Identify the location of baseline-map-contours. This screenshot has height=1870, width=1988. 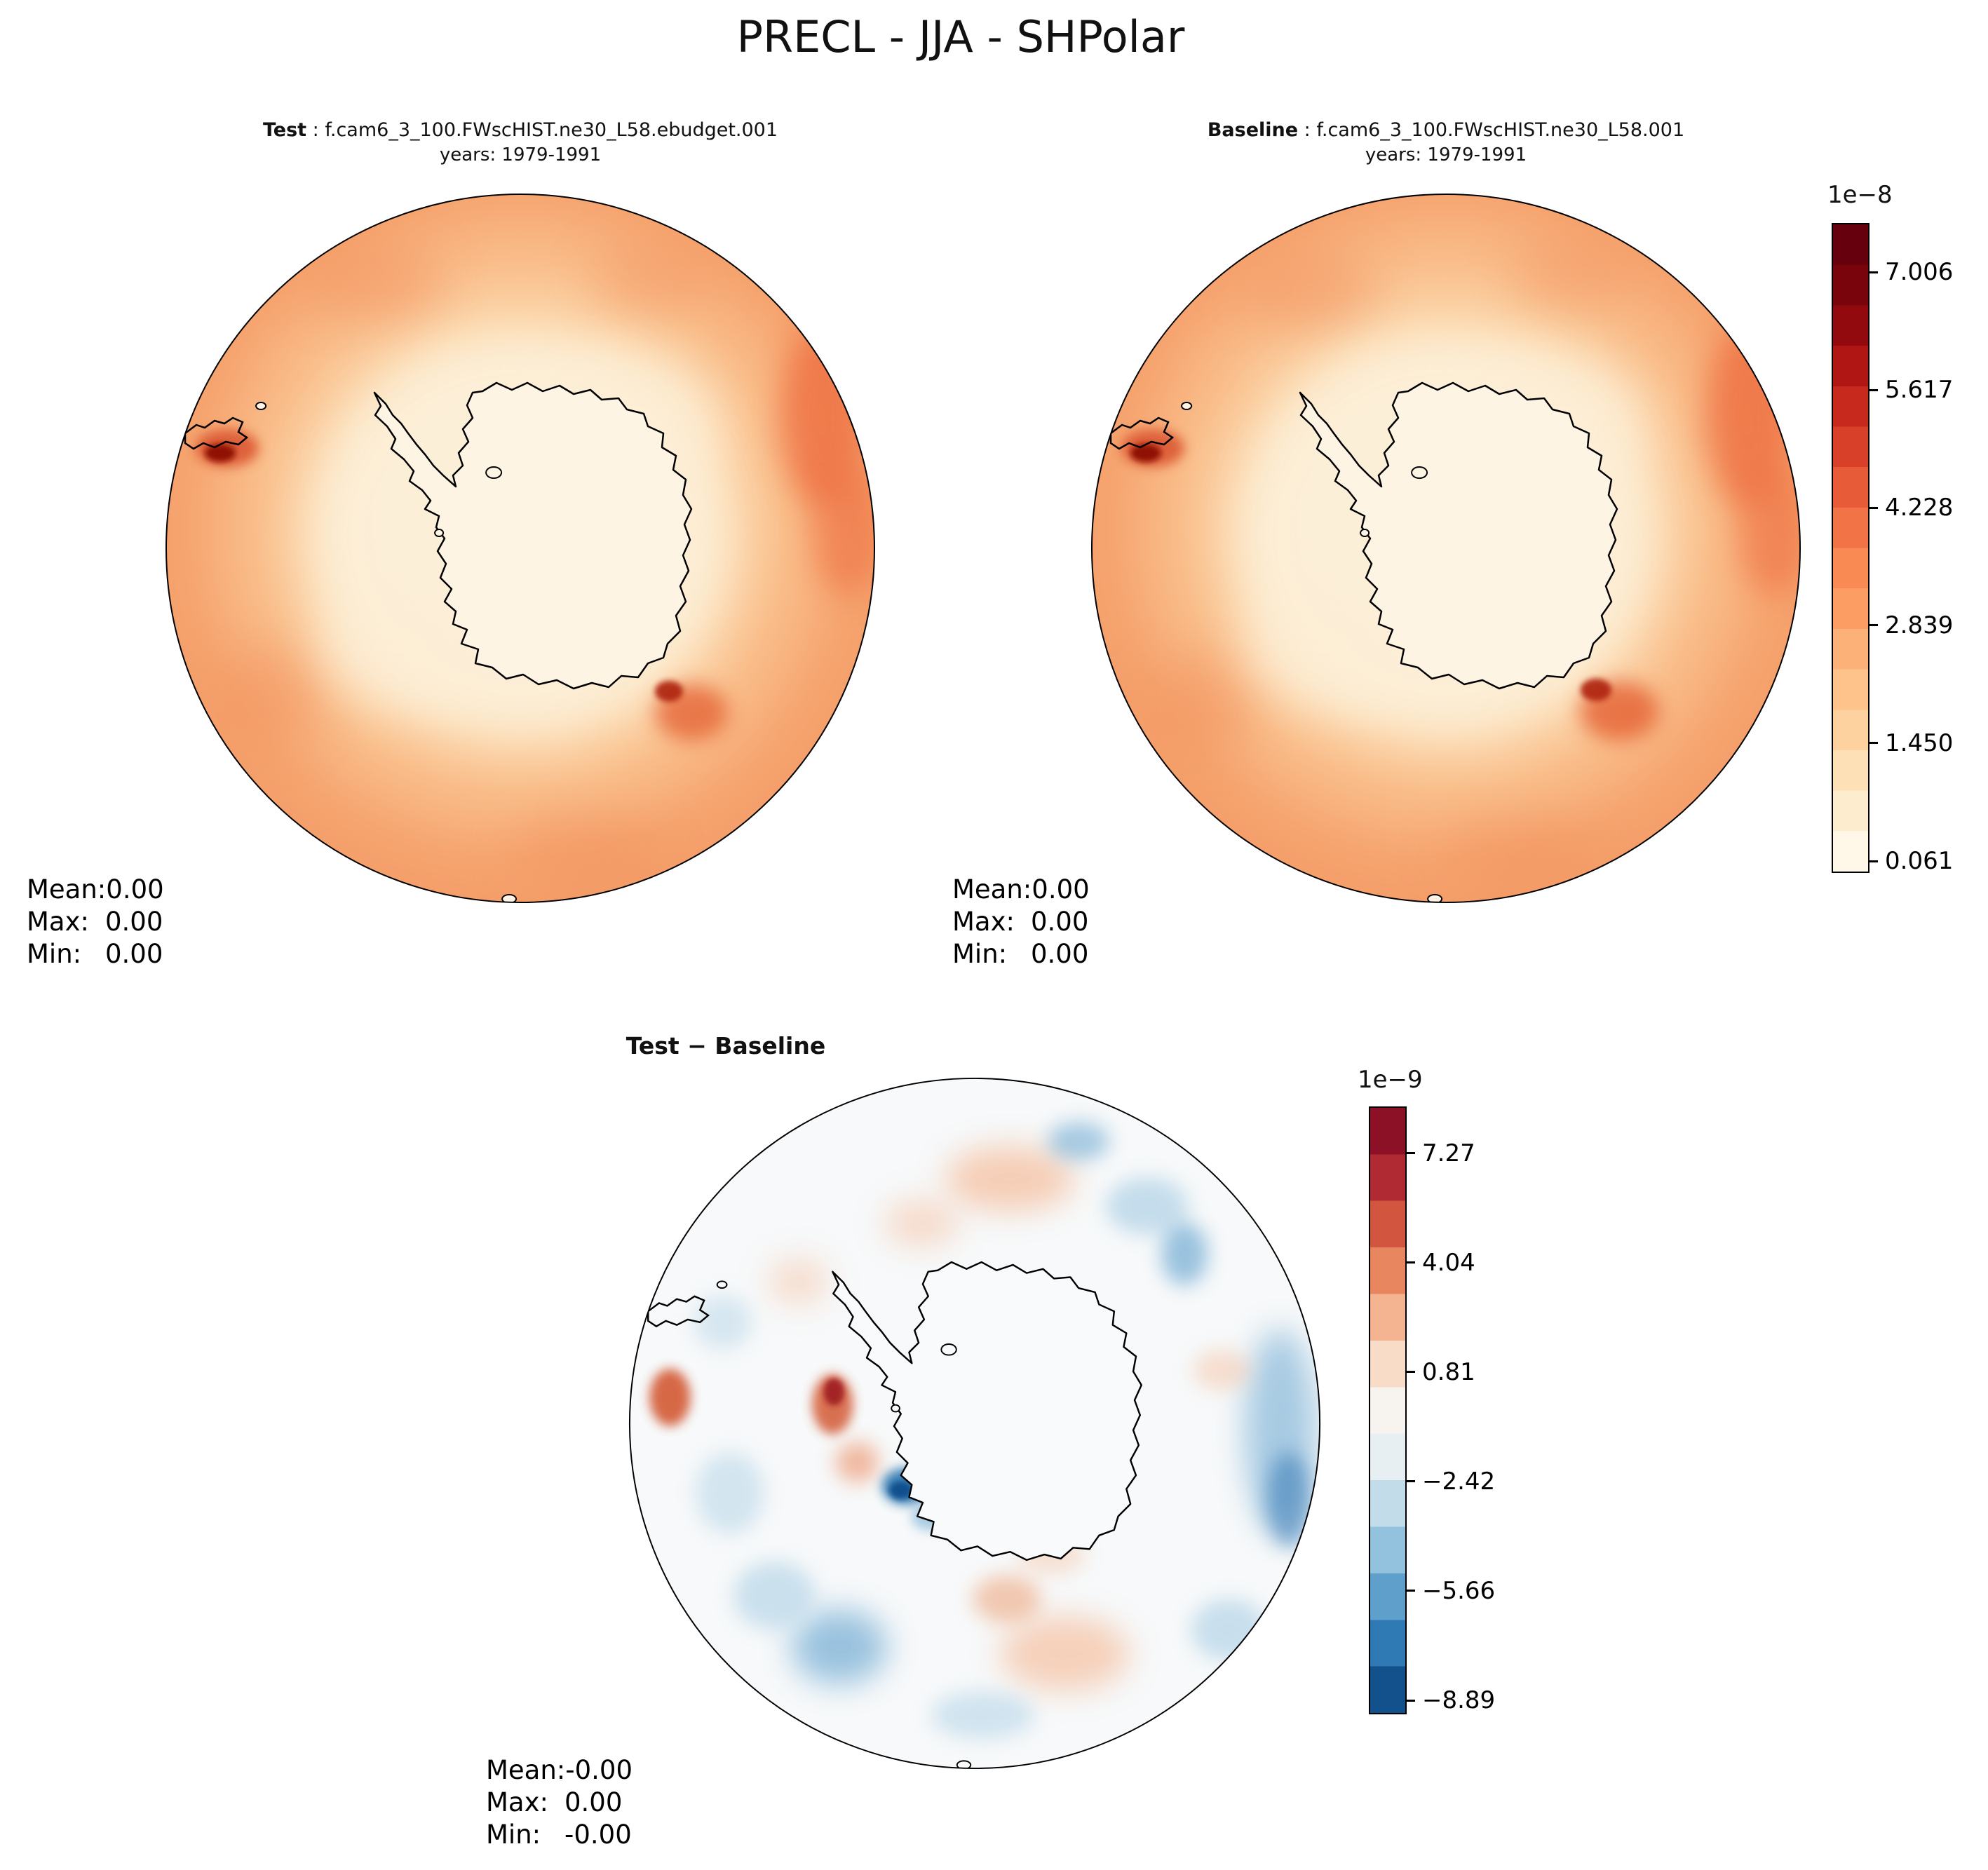
(1446, 548).